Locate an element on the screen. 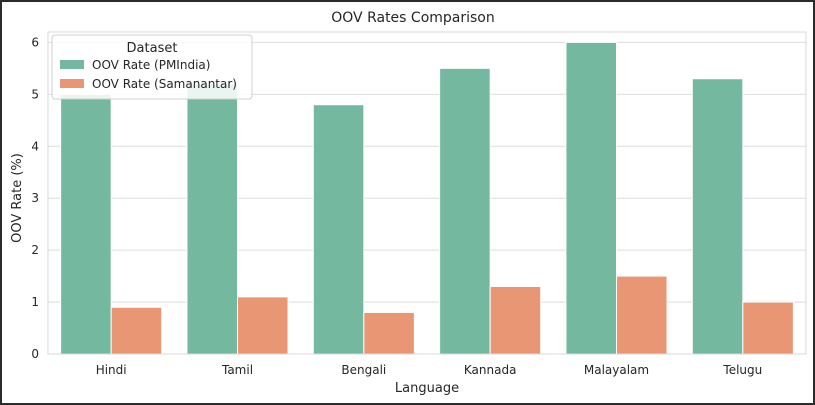 The image size is (815, 405). x-tick-label: Malayalam is located at coordinates (616, 370).